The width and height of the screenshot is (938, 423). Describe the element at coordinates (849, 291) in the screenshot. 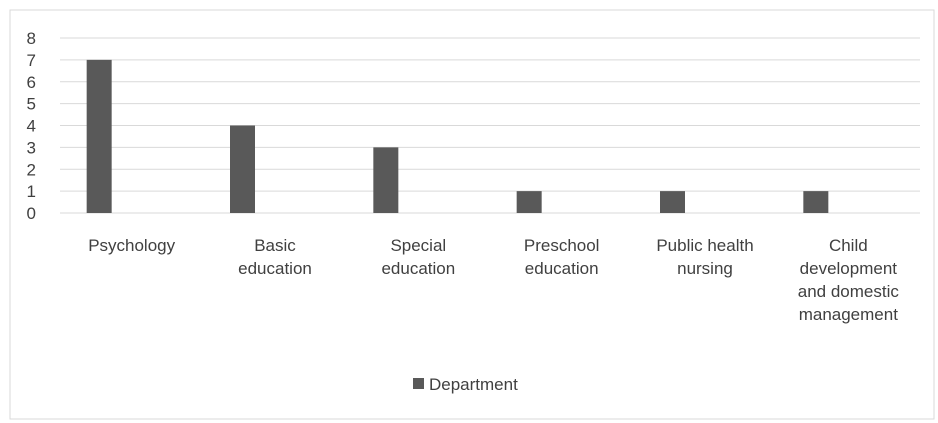

I see `x-category-label-line: and domestic` at that location.